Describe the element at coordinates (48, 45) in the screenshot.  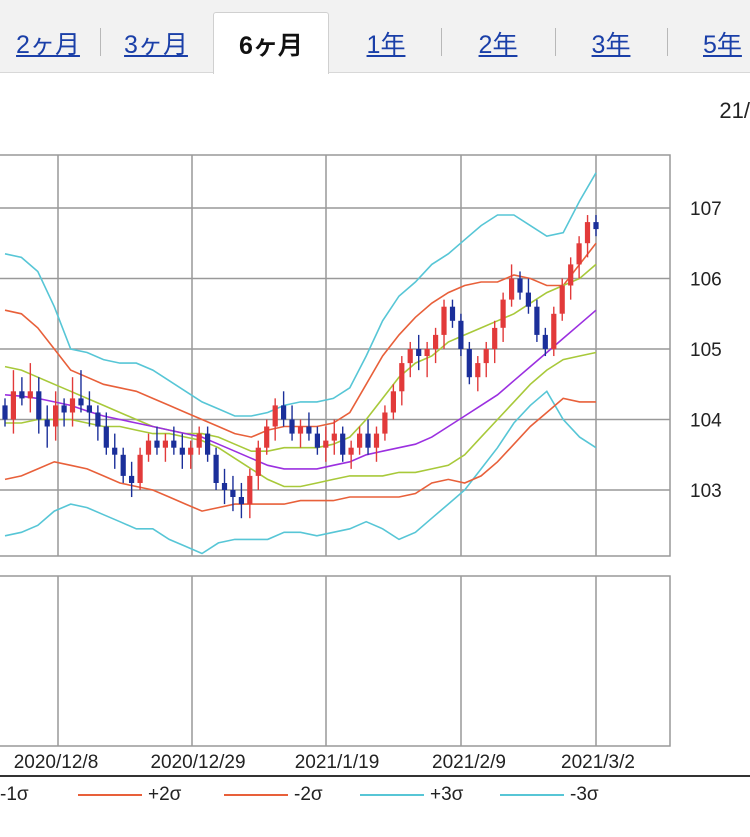
I see `tab-2-months: 2ヶ月` at that location.